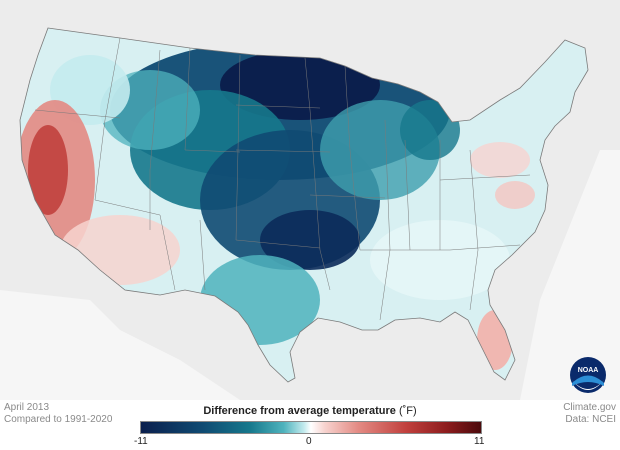 The width and height of the screenshot is (620, 450). I want to click on period-label: April 2013, so click(27, 407).